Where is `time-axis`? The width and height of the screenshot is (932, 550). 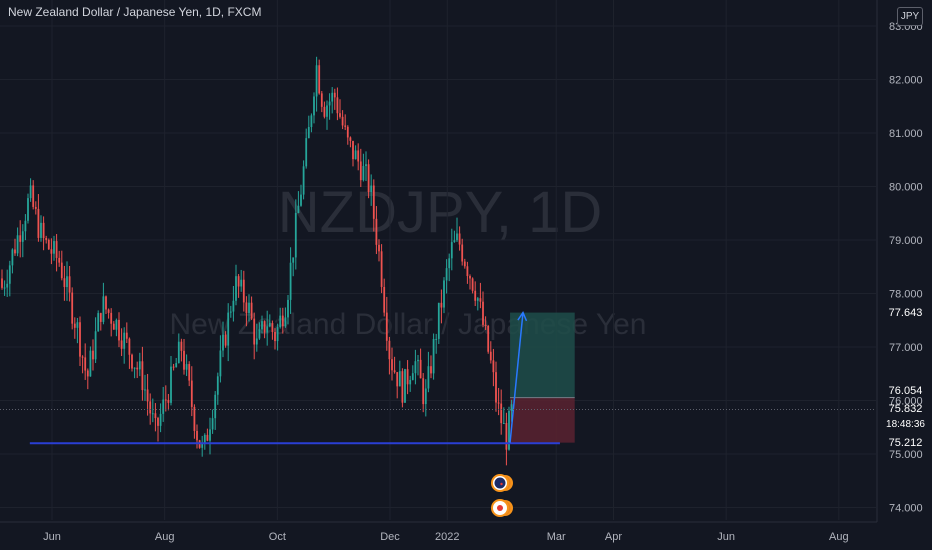 time-axis is located at coordinates (438, 536).